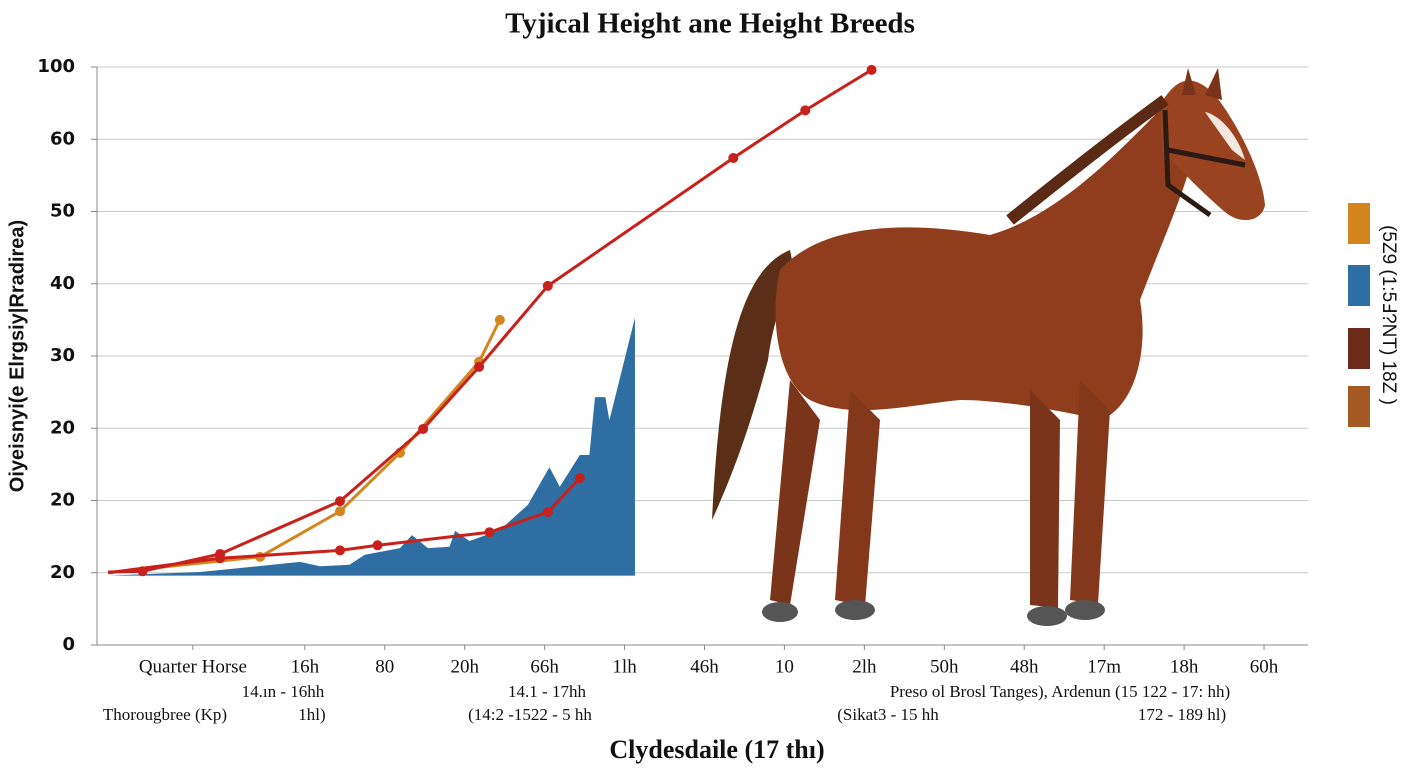  Describe the element at coordinates (864, 666) in the screenshot. I see `x-tick-label: 2lh` at that location.